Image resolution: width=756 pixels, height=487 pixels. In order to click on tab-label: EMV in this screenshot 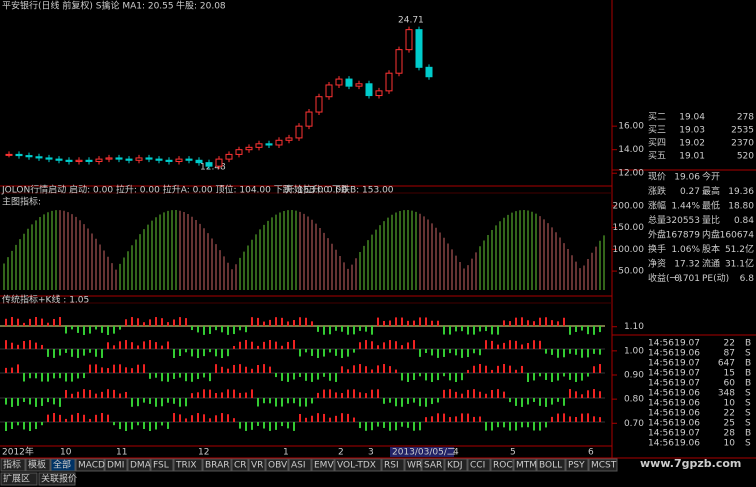, I will do `click(324, 466)`.